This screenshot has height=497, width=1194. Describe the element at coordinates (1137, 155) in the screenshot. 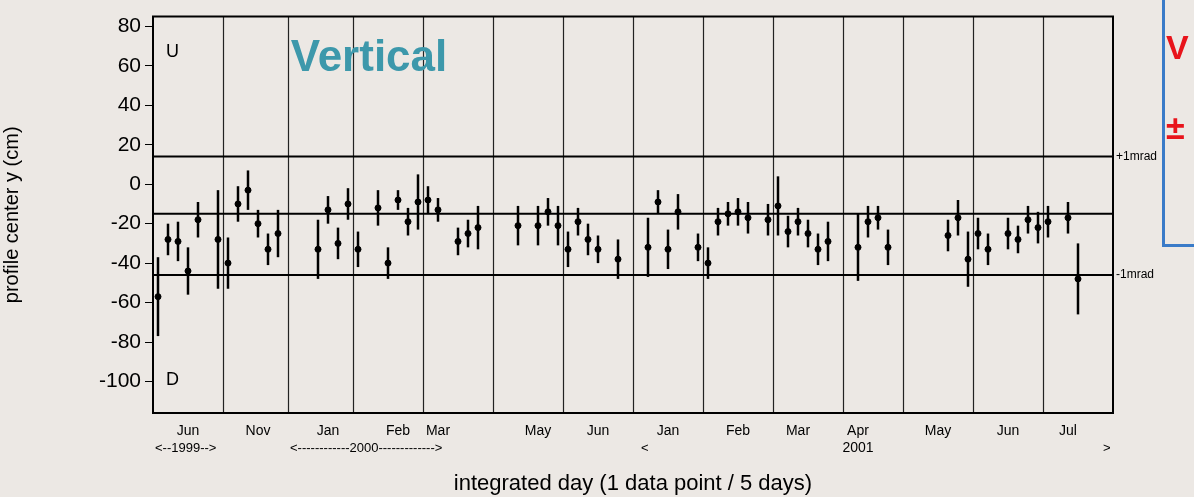

I see `ref-line-label: +1mrad` at that location.